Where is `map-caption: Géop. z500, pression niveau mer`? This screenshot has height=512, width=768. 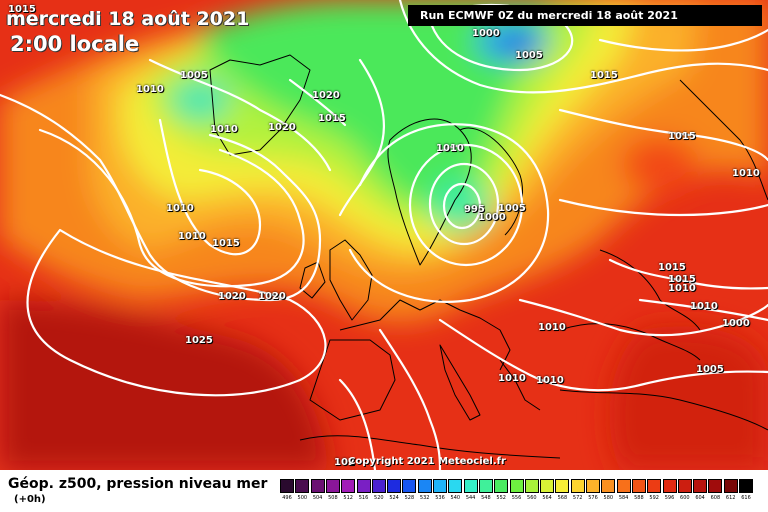 map-caption: Géop. z500, pression niveau mer is located at coordinates (138, 484).